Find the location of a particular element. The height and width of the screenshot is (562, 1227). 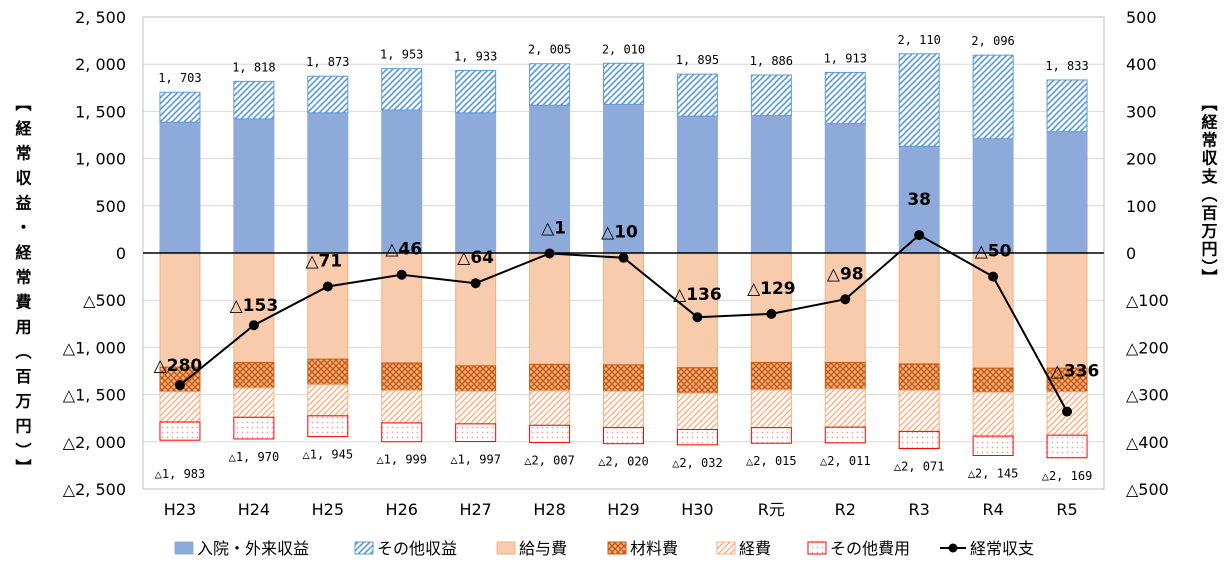

legend-label: 経費 is located at coordinates (755, 548).